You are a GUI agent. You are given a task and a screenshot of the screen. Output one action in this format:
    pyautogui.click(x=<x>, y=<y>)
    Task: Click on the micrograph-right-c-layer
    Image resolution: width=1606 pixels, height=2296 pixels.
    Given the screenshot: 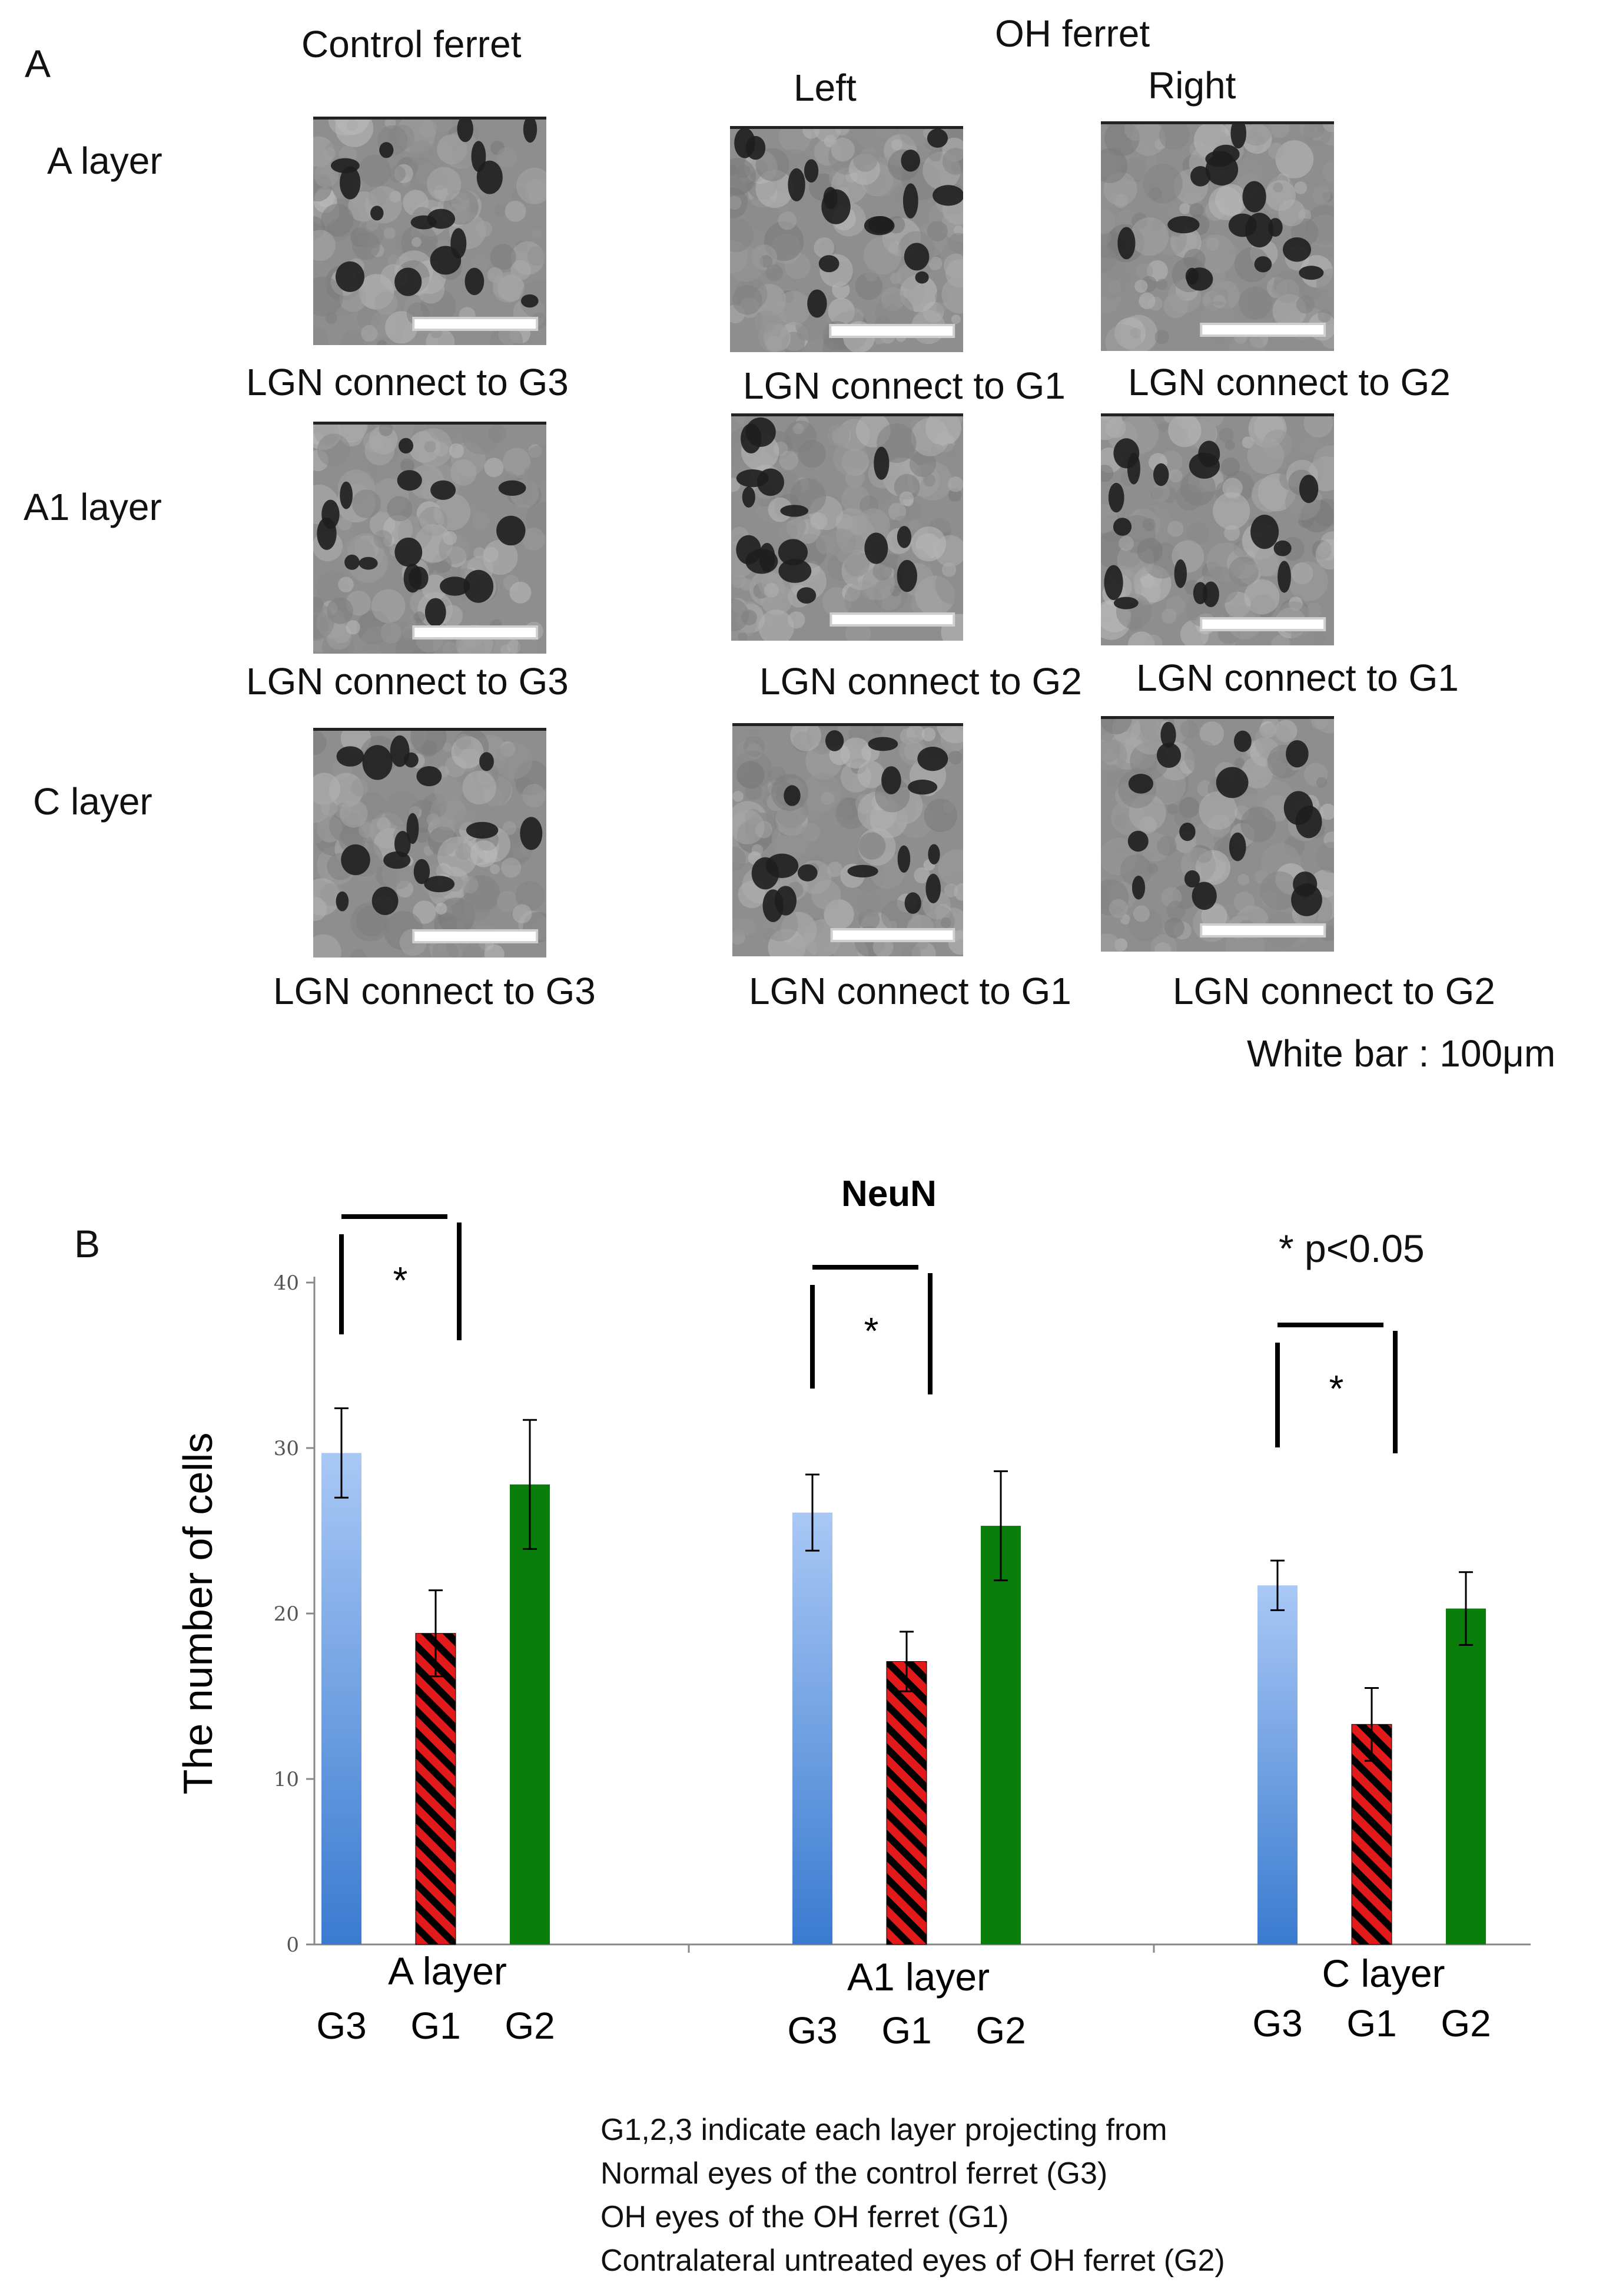 What is the action you would take?
    pyautogui.click(x=1217, y=834)
    